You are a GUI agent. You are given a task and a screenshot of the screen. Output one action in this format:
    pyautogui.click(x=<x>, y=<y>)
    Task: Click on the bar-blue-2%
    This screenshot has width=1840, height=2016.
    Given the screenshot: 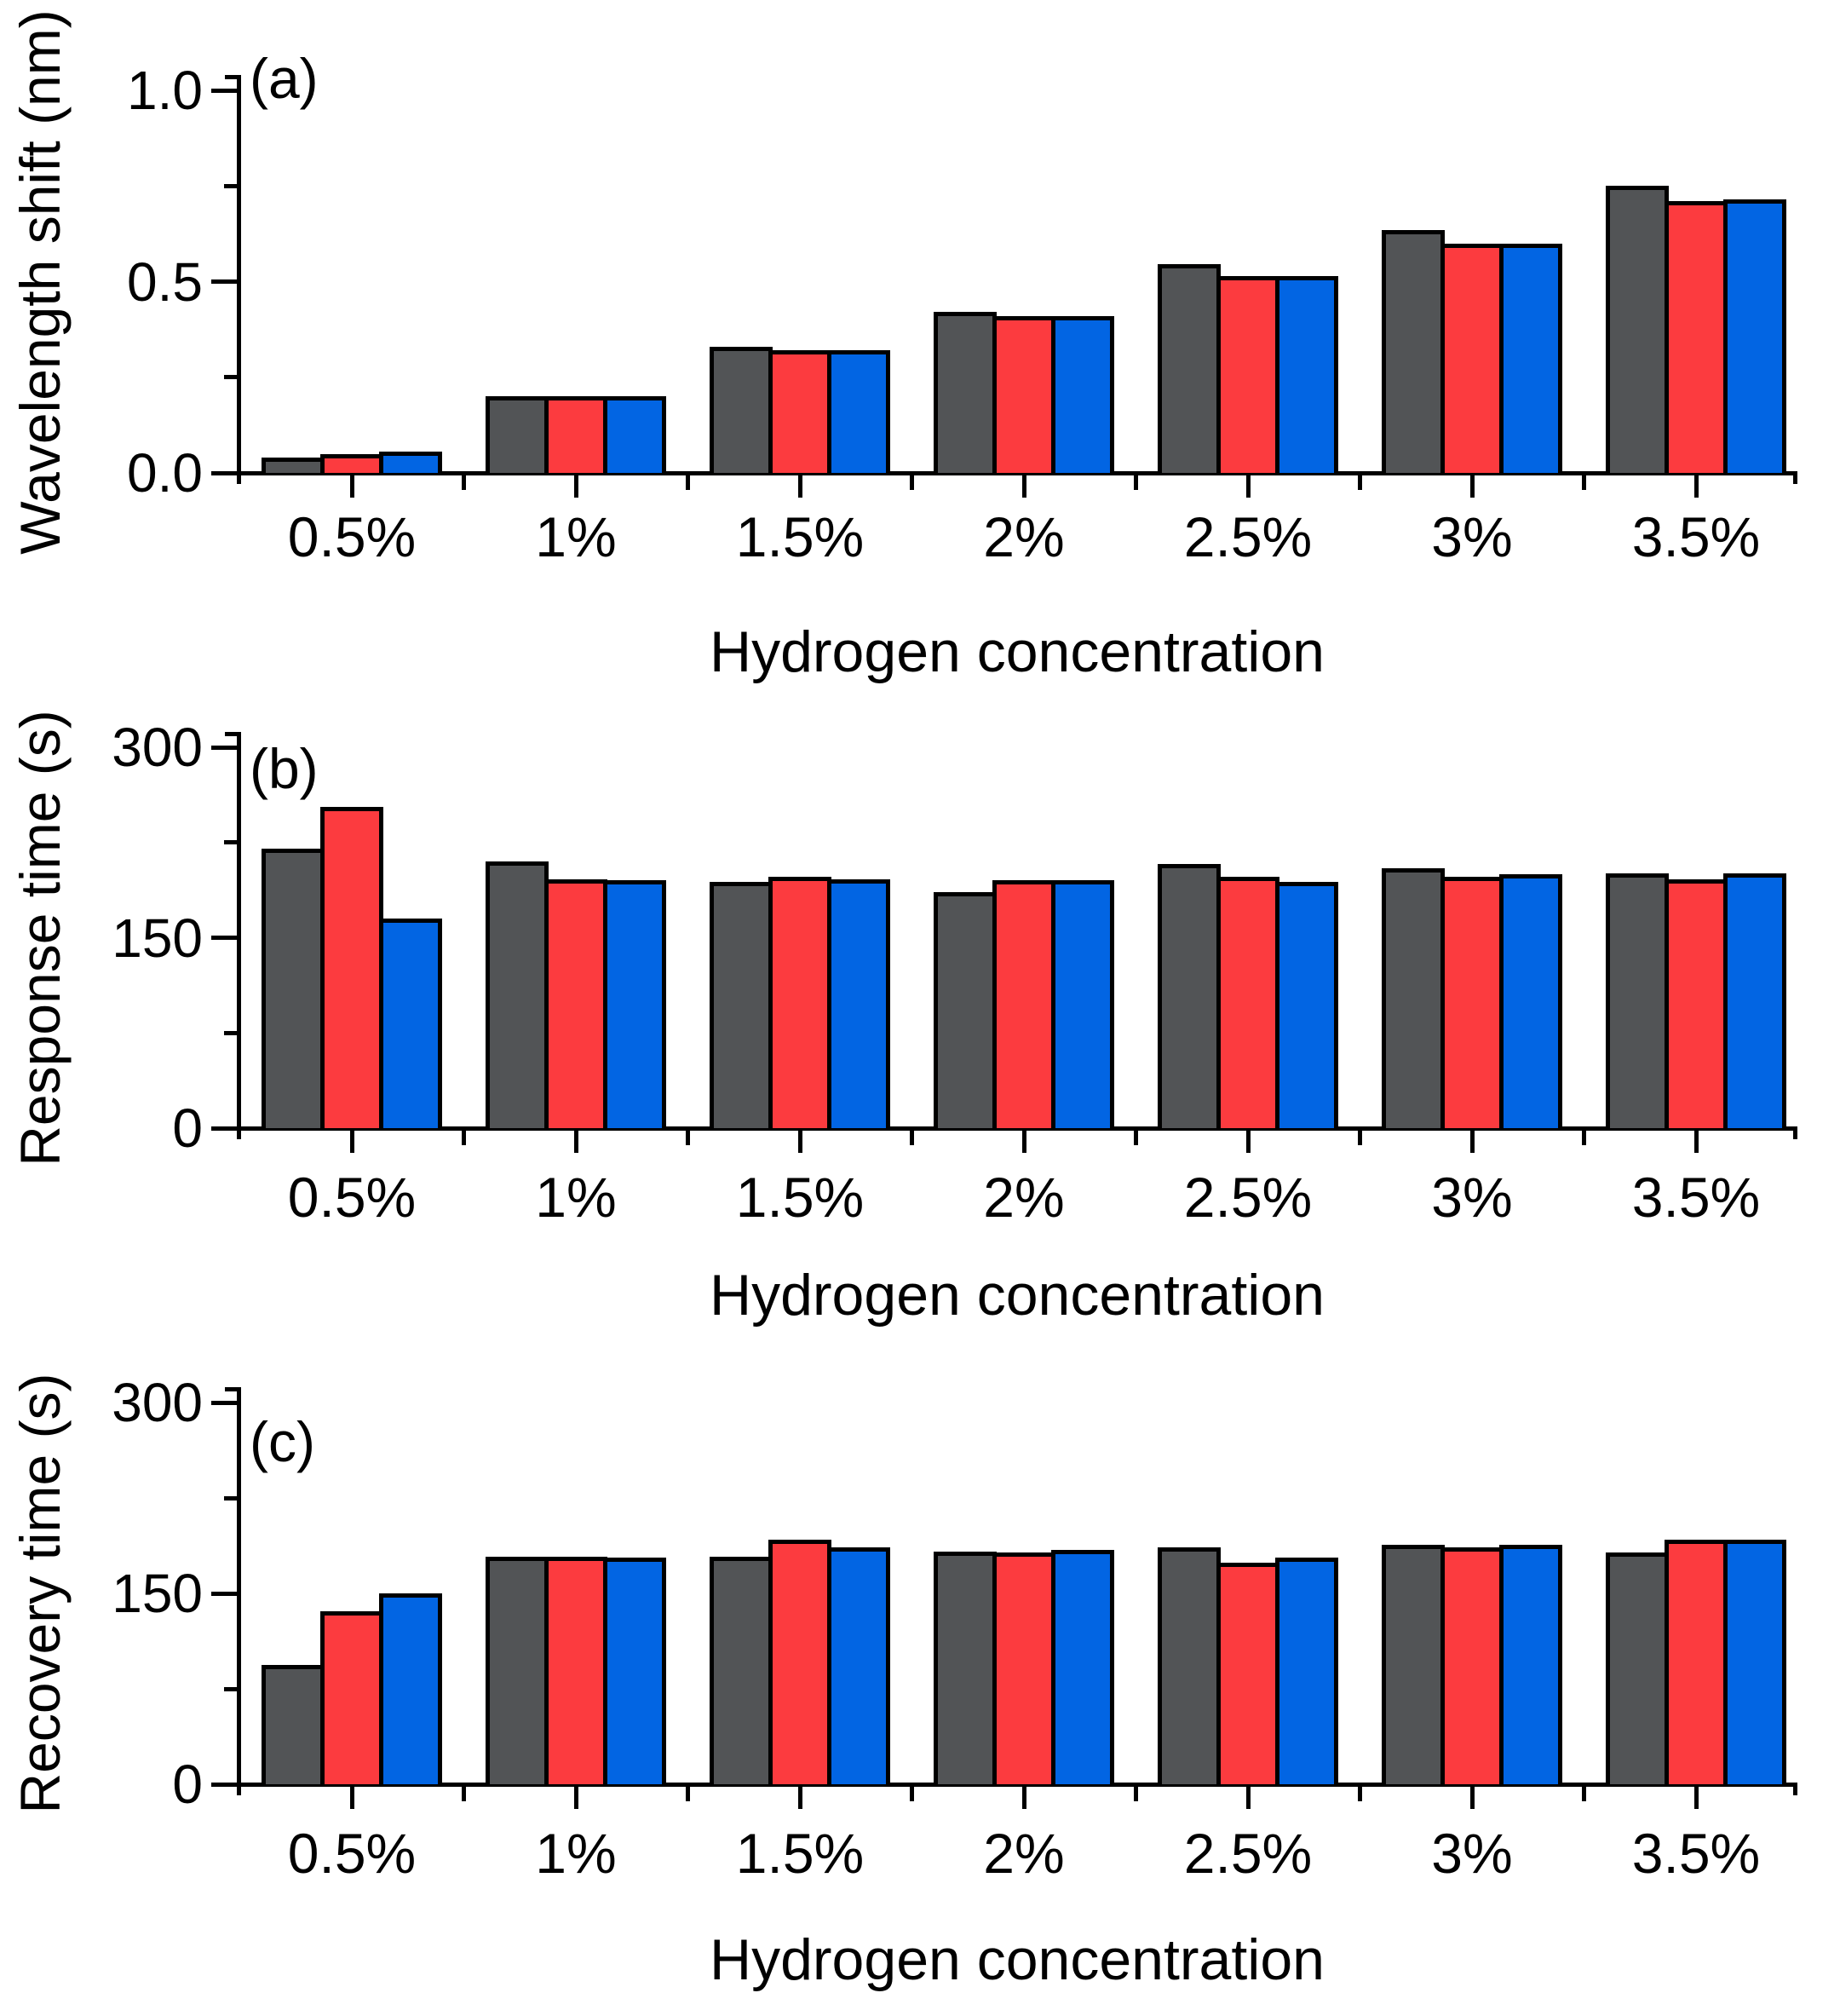 What is the action you would take?
    pyautogui.click(x=1082, y=1004)
    